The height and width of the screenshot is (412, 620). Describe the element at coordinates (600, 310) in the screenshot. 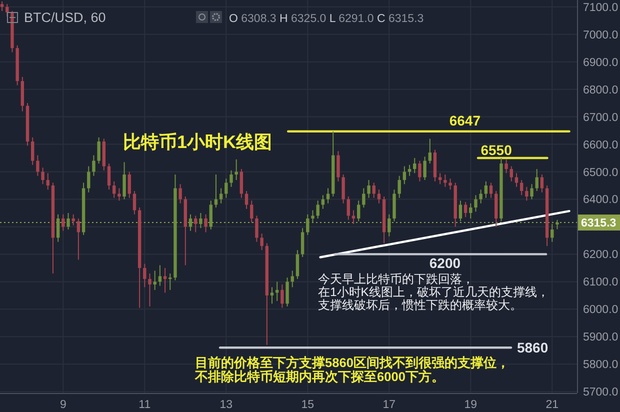

I see `y-tick-label: 6000.0` at that location.